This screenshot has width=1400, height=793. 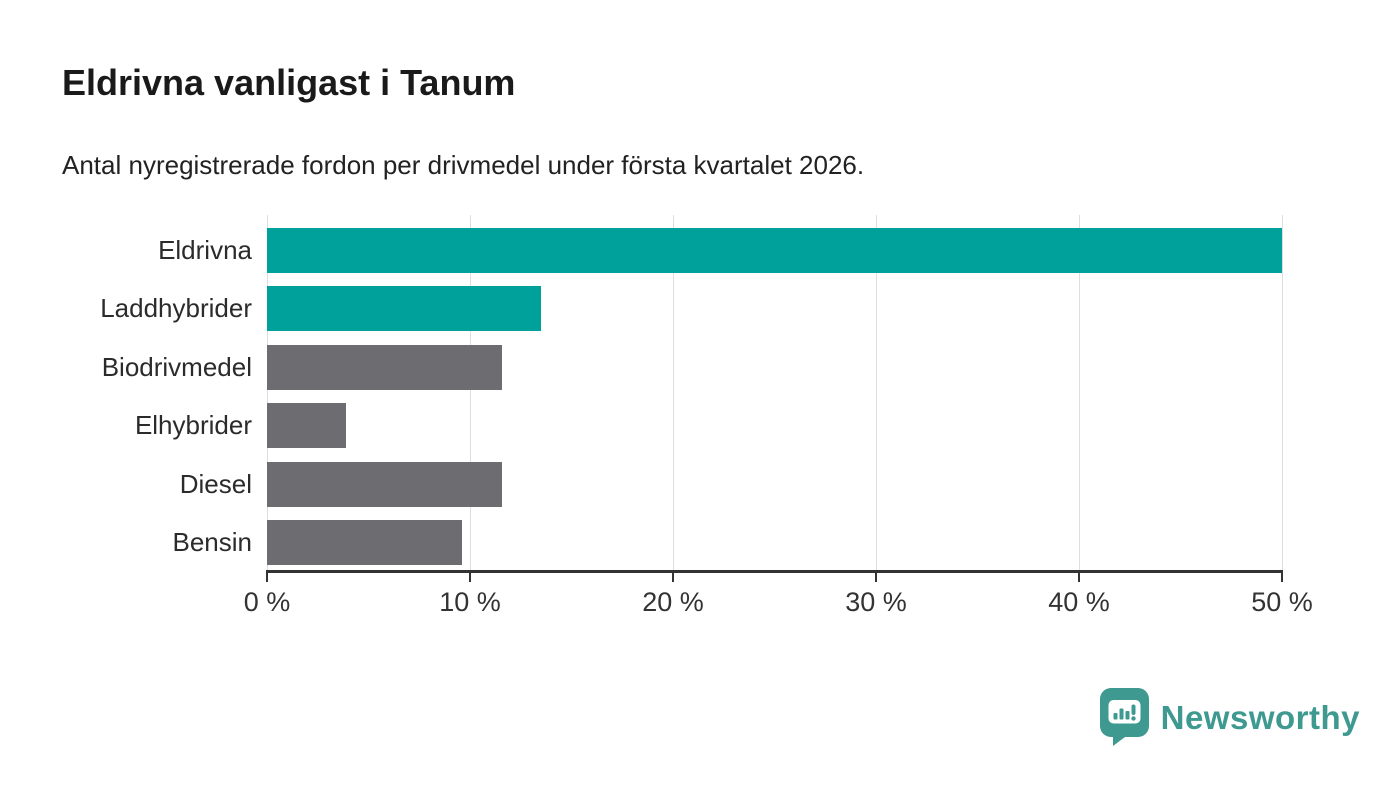 I want to click on x-axis-tick-label: 0 %, so click(x=267, y=602).